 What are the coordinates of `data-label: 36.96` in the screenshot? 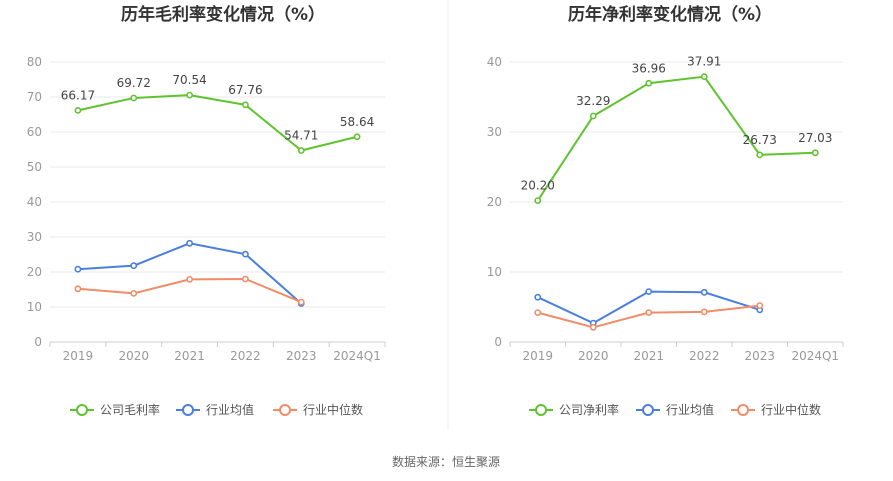 It's located at (649, 68).